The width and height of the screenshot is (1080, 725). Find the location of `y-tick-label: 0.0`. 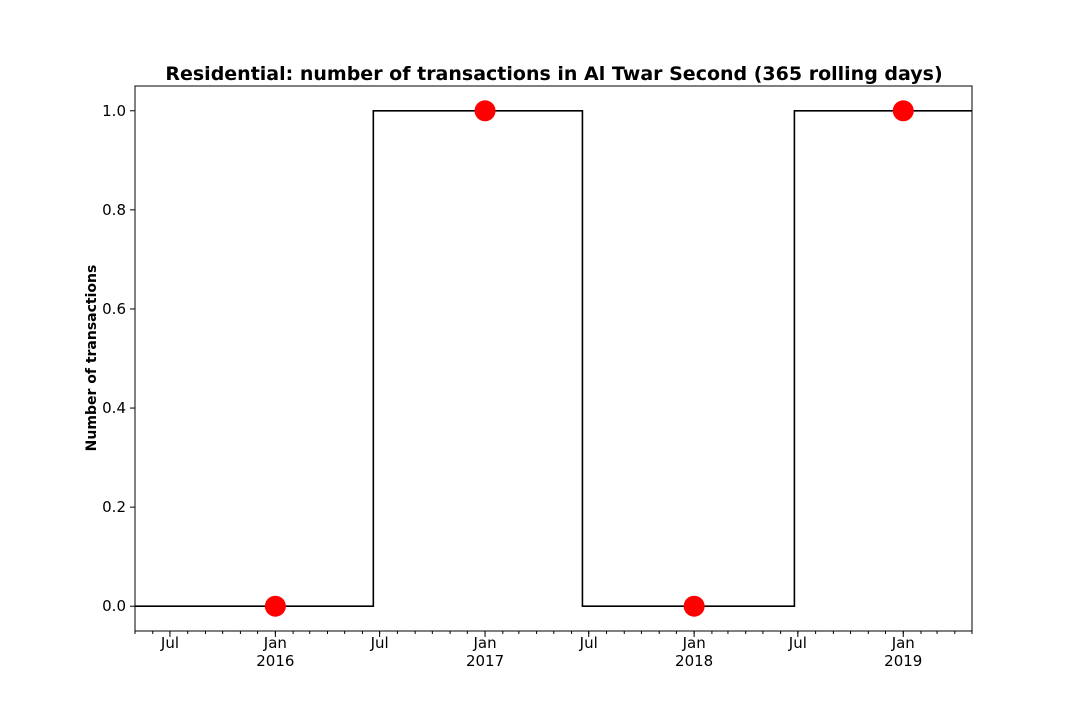

y-tick-label: 0.0 is located at coordinates (114, 606).